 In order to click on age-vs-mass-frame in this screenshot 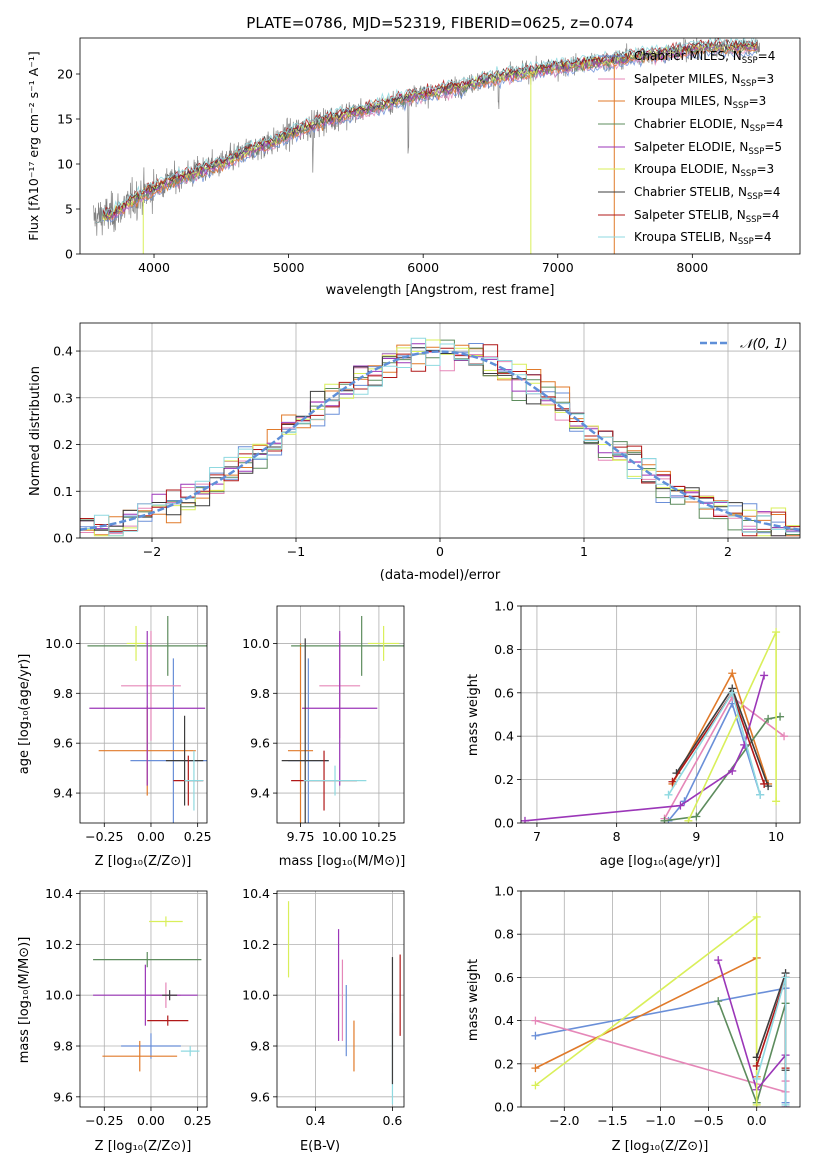, I will do `click(340, 714)`.